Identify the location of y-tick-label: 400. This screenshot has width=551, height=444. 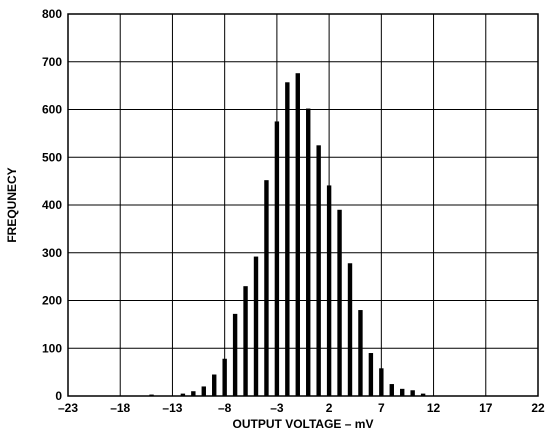
(52, 205).